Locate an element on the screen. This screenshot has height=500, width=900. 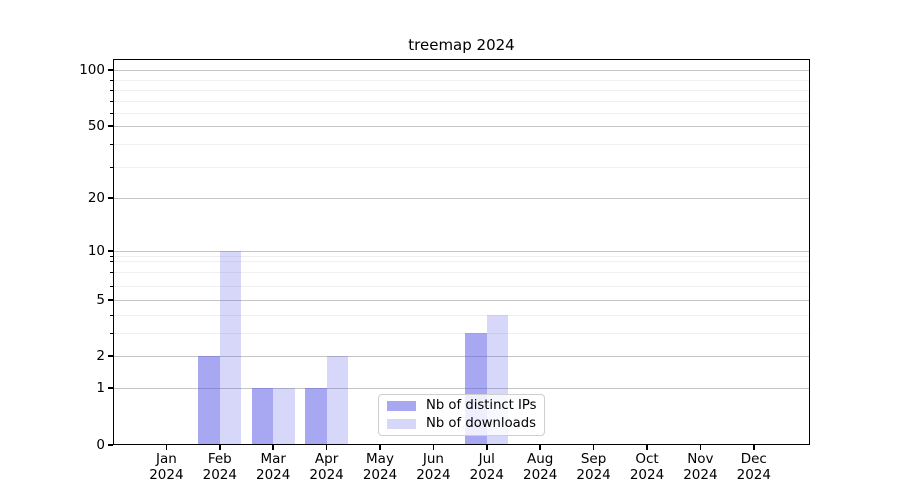
legend-swatch-distinct-ips is located at coordinates (401, 406).